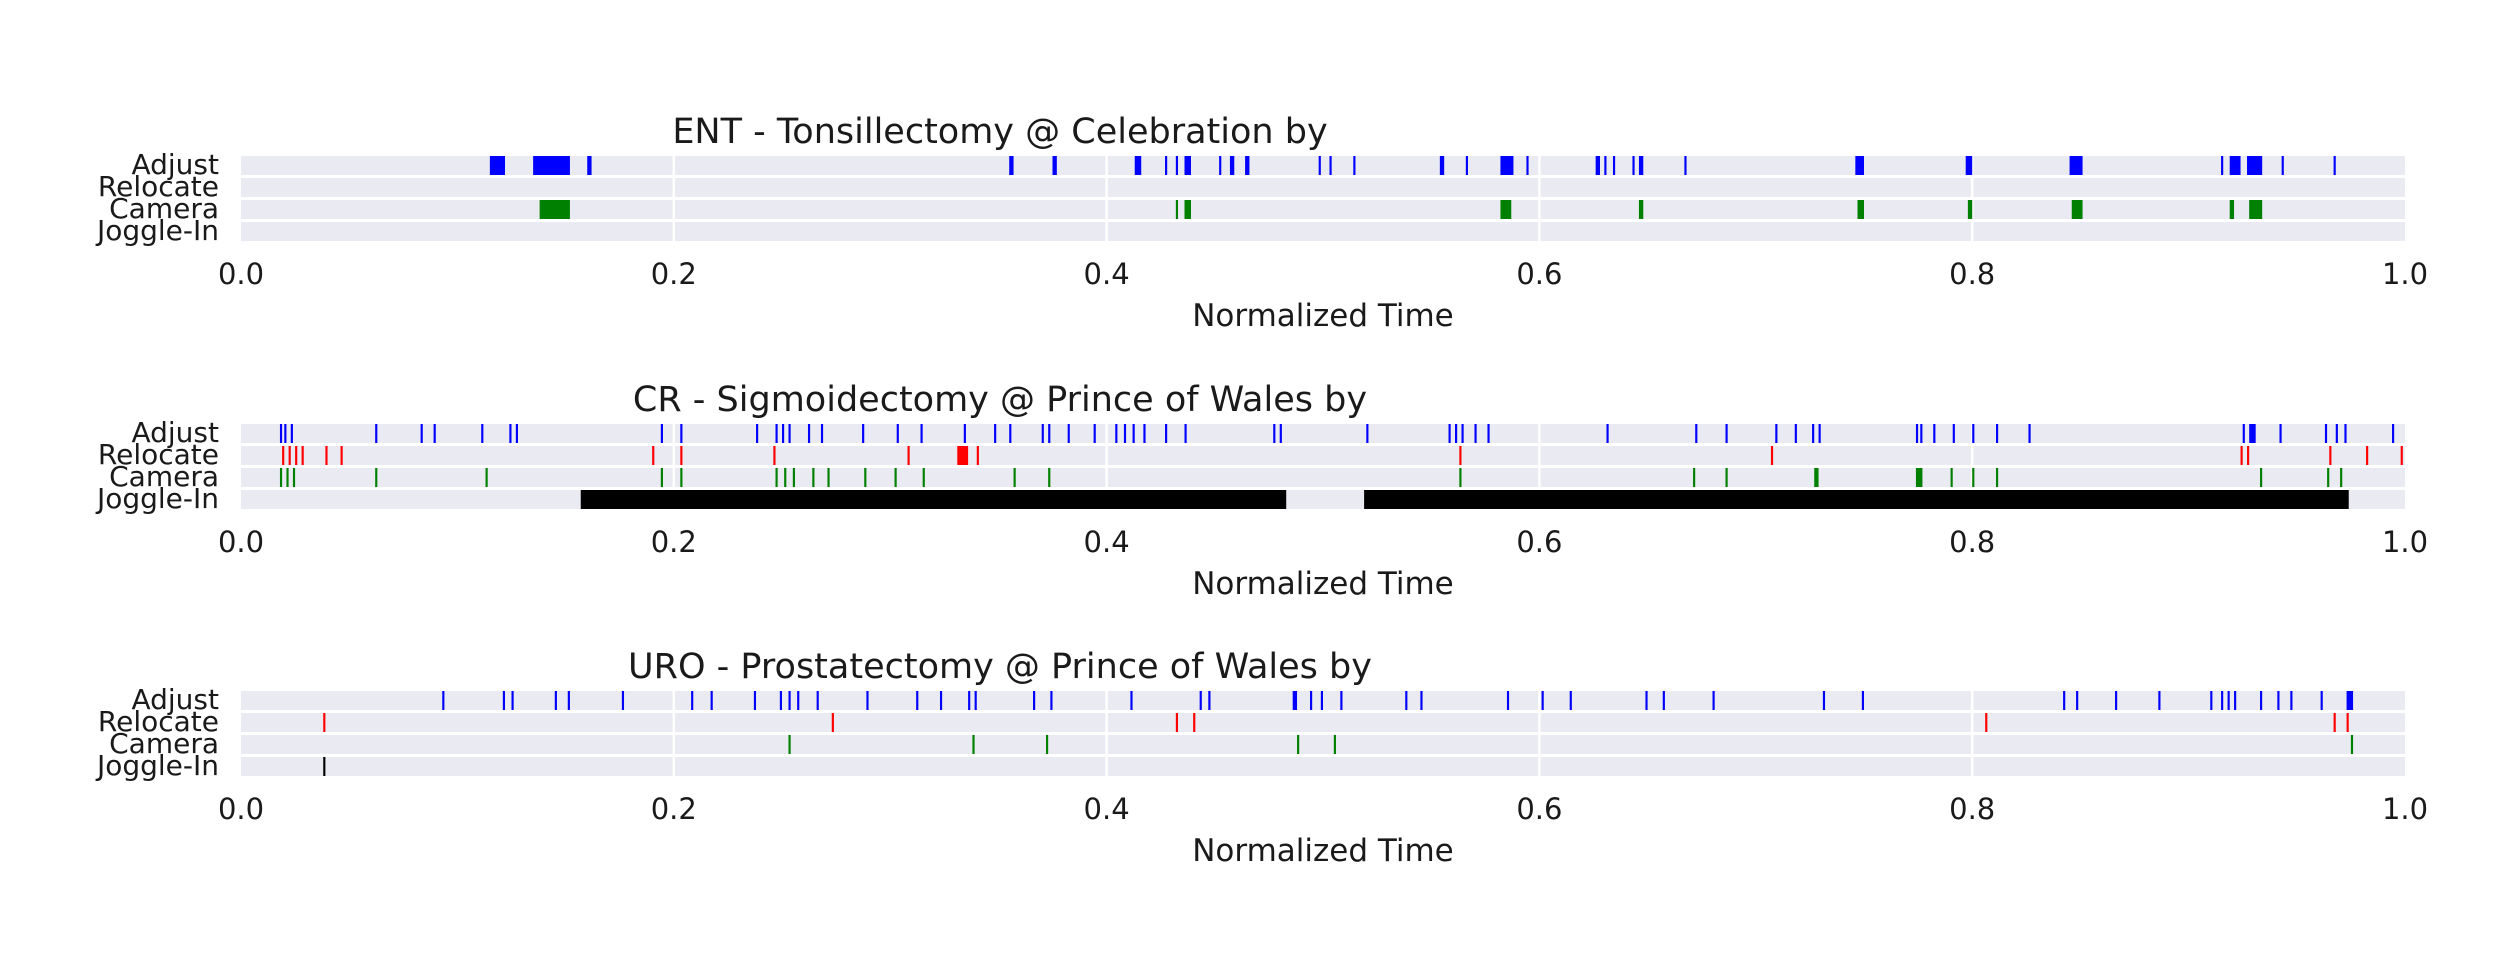 This screenshot has height=953, width=2500. What do you see at coordinates (1539, 274) in the screenshot?
I see `x-tick-label: 0.6` at bounding box center [1539, 274].